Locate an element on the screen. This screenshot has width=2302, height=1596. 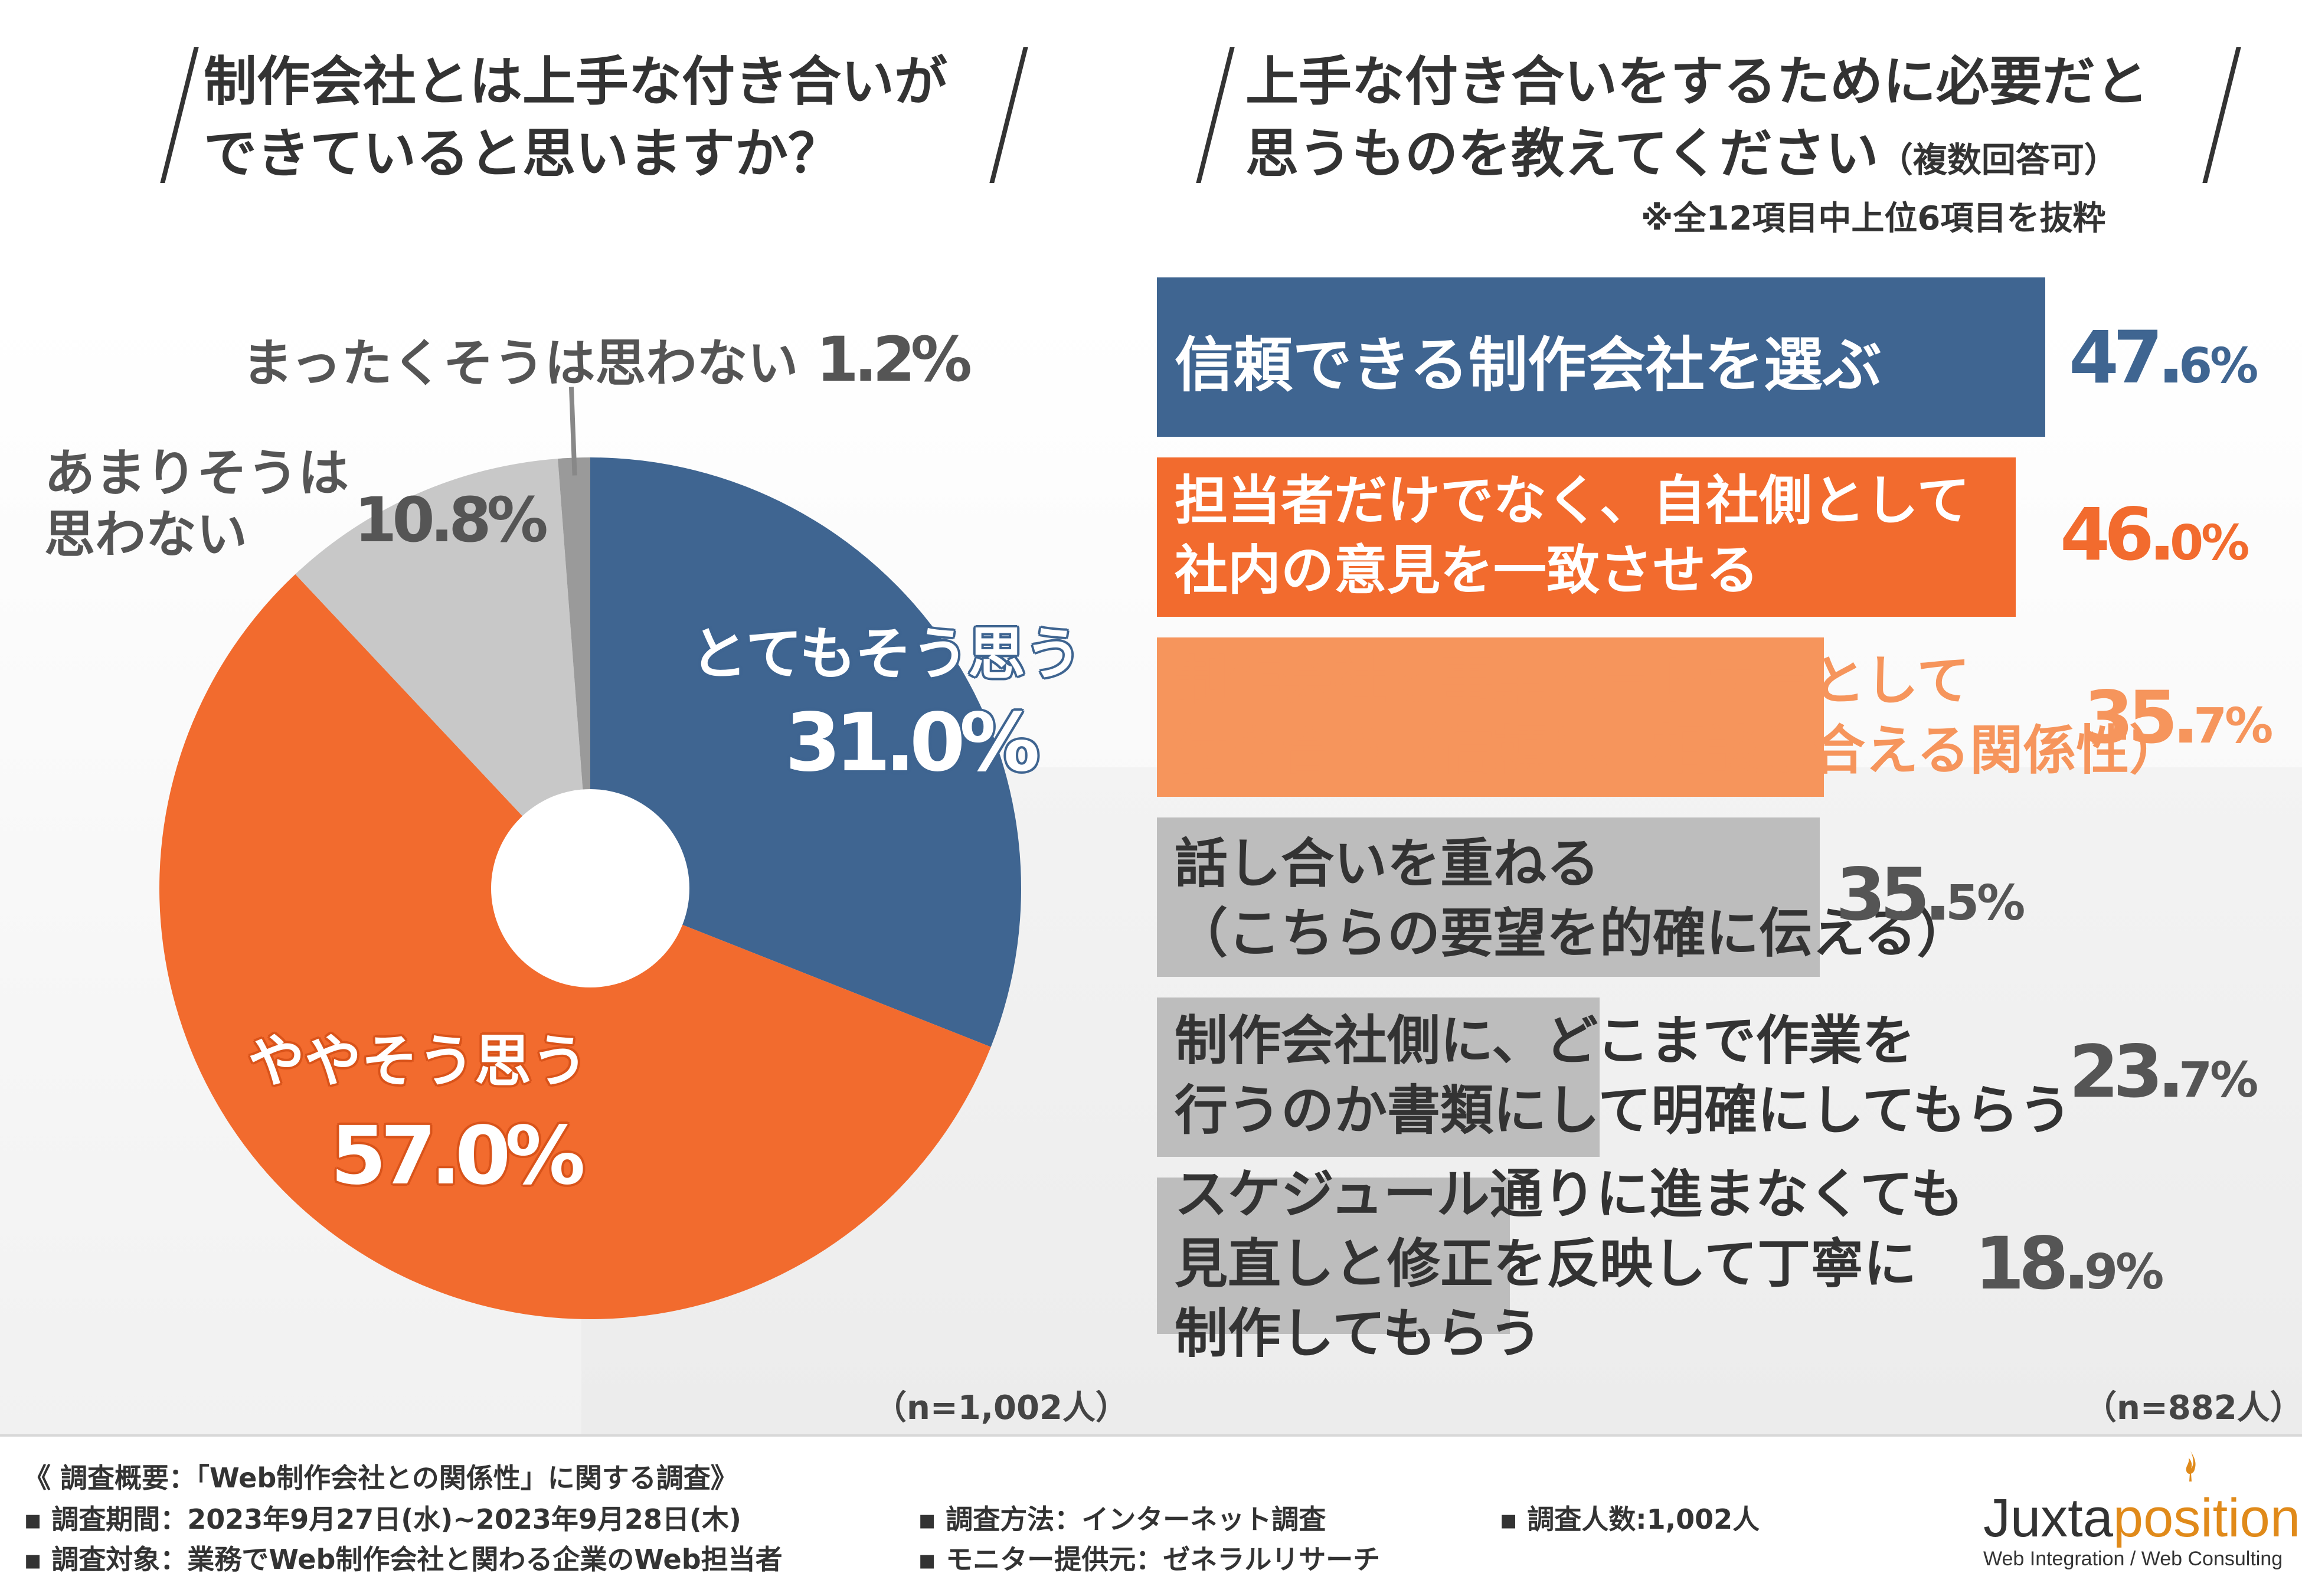
right-note: ※全12項目中上位6項目を抜粋 is located at coordinates (1874, 219).